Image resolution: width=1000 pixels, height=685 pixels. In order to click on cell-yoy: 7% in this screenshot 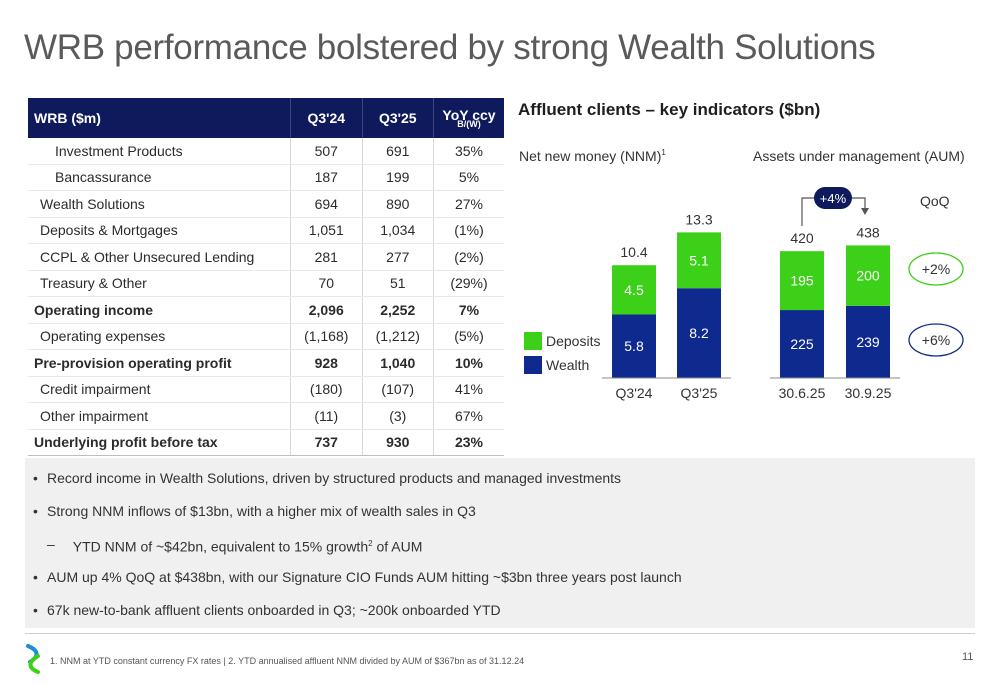, I will do `click(468, 310)`.